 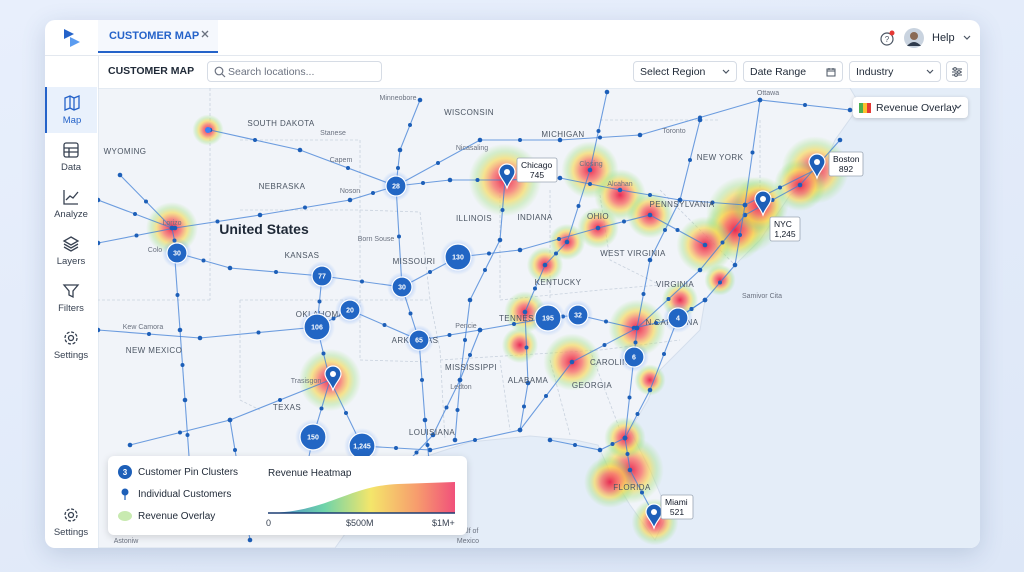 I want to click on logo, so click(x=71, y=37).